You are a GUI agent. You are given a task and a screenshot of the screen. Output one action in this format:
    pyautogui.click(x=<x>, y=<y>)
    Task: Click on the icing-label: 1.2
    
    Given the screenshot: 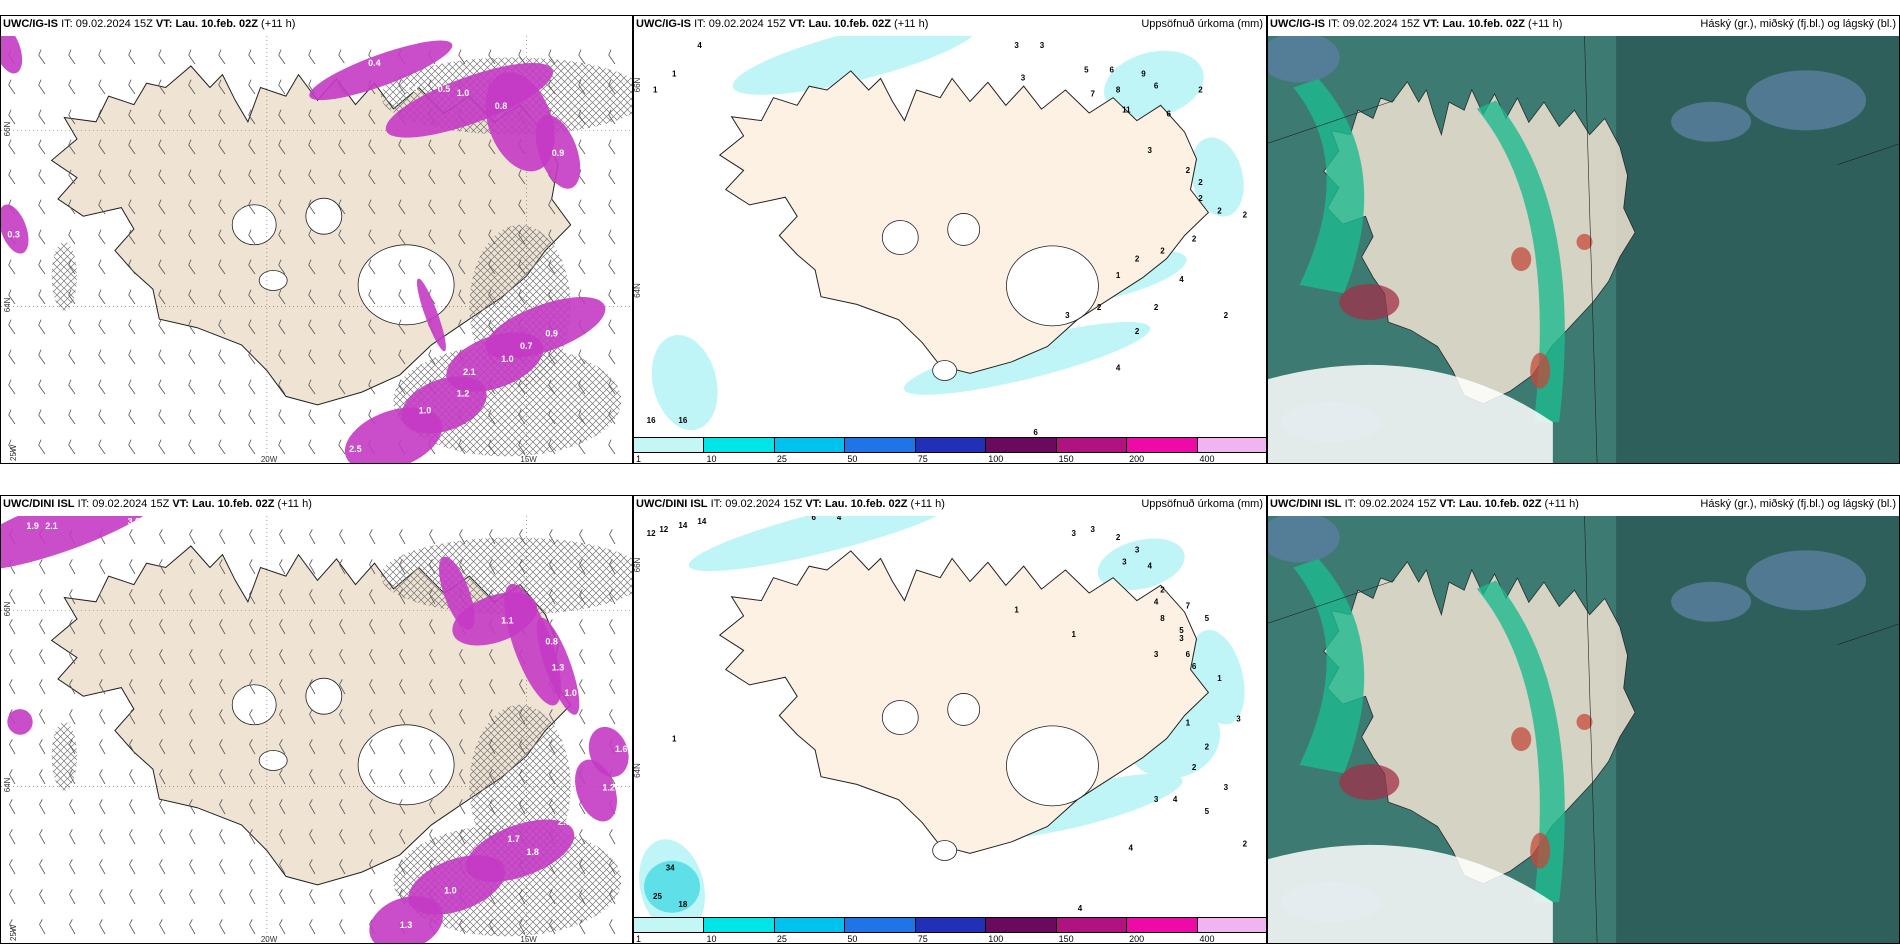 What is the action you would take?
    pyautogui.click(x=608, y=788)
    